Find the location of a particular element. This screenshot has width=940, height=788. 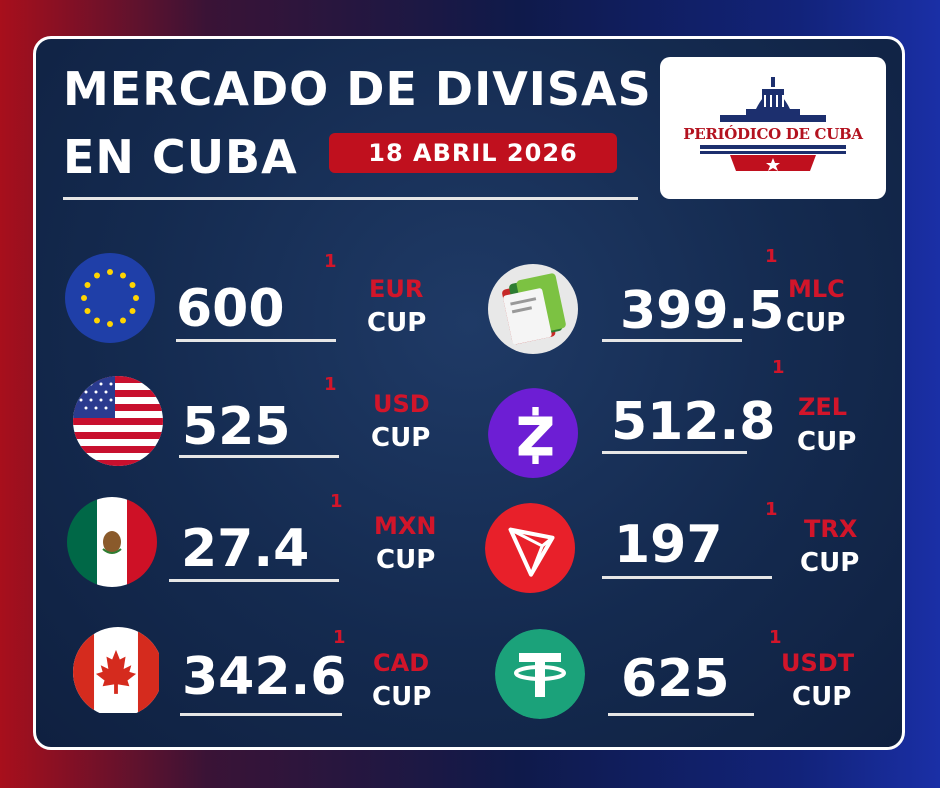

zel-code: ZEL is located at coordinates (823, 407).